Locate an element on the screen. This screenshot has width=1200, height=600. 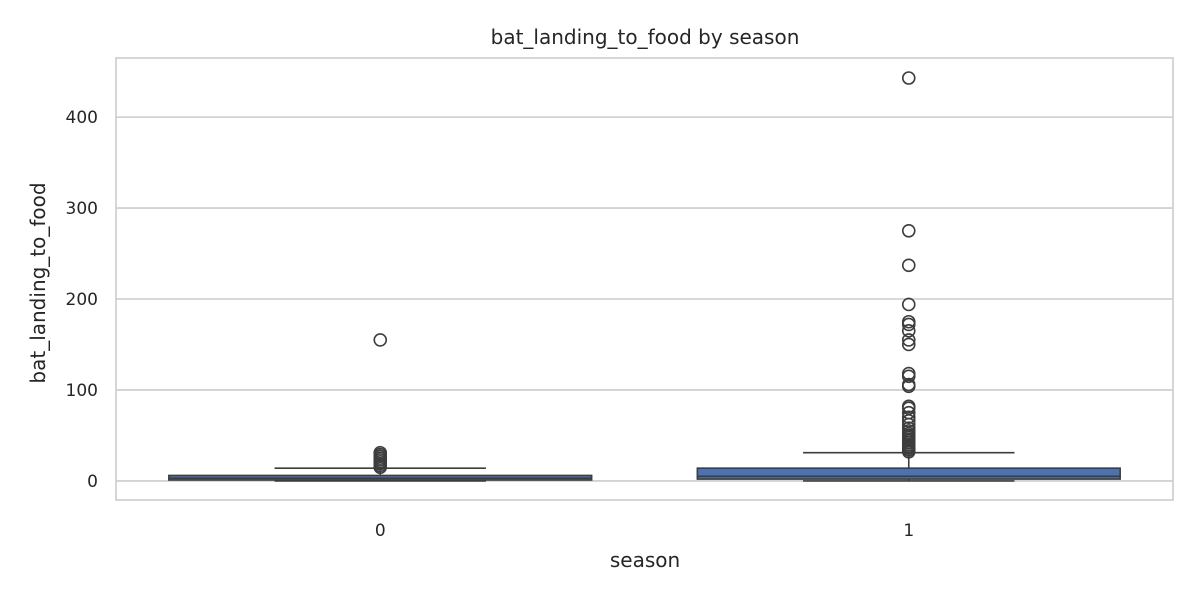
chart-title: bat_landing_to_food by season is located at coordinates (645, 37).